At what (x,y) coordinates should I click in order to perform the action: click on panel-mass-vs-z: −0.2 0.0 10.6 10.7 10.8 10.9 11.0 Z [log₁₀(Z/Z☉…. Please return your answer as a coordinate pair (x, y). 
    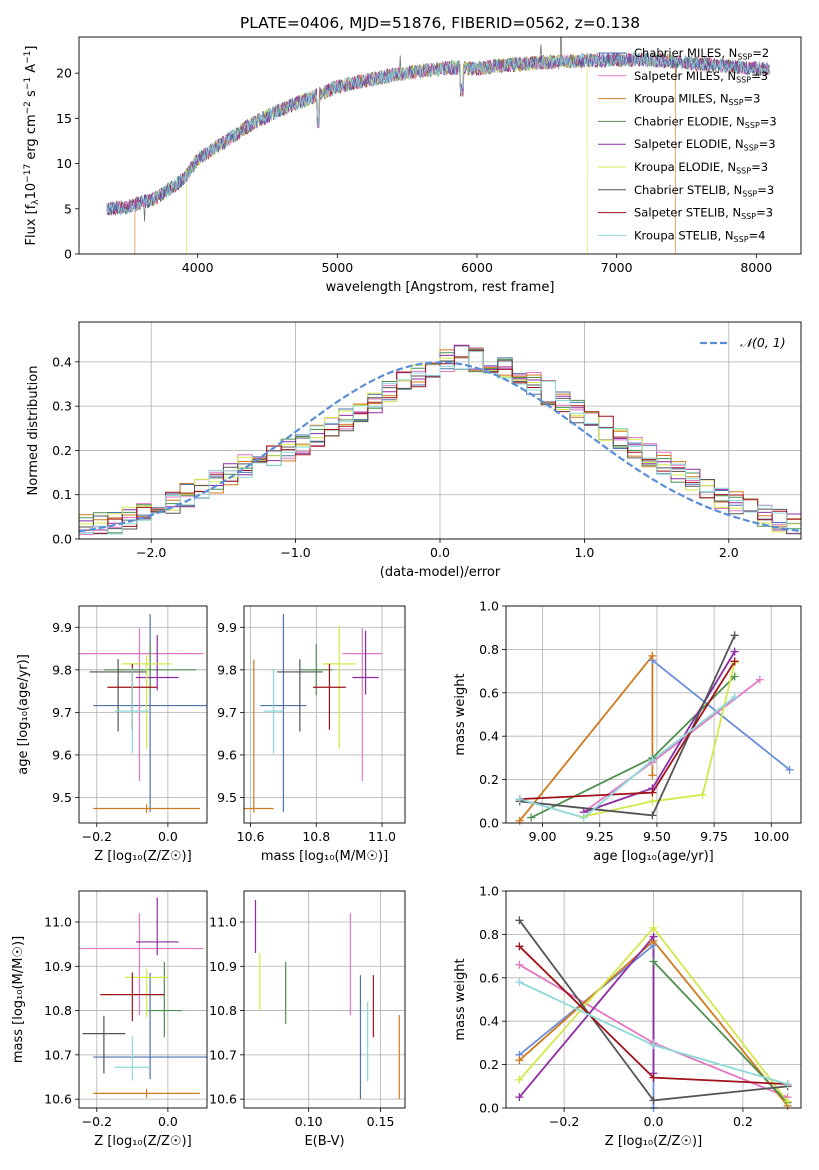
    Looking at the image, I should click on (109, 1019).